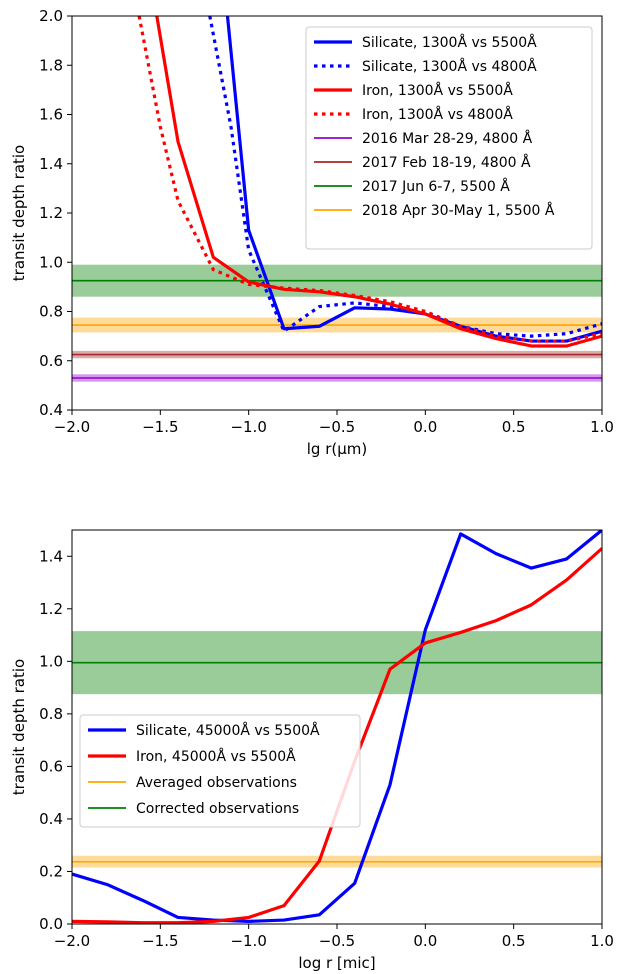 This screenshot has width=622, height=974. I want to click on legend-label-1: Silicate, 1300Å vs 5500Å, so click(449, 42).